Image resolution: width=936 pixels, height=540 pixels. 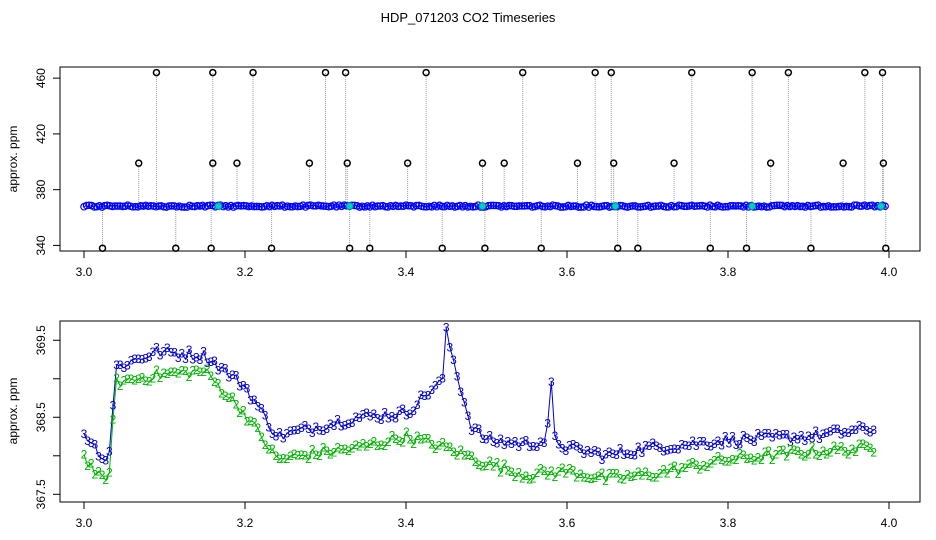 What do you see at coordinates (406, 516) in the screenshot?
I see `bottom-x-tick: 3.4` at bounding box center [406, 516].